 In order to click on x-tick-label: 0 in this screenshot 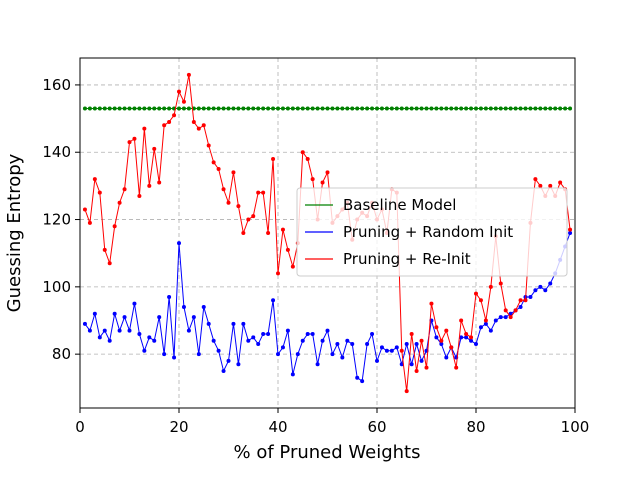, I will do `click(80, 427)`.